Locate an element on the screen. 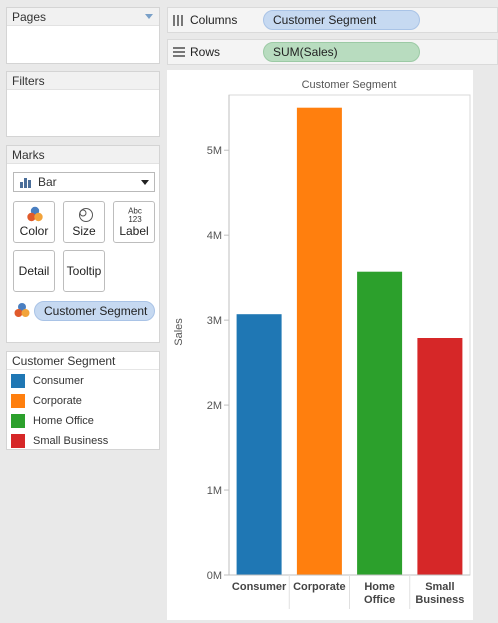 The height and width of the screenshot is (623, 498). y-tick-label: 4M is located at coordinates (214, 236).